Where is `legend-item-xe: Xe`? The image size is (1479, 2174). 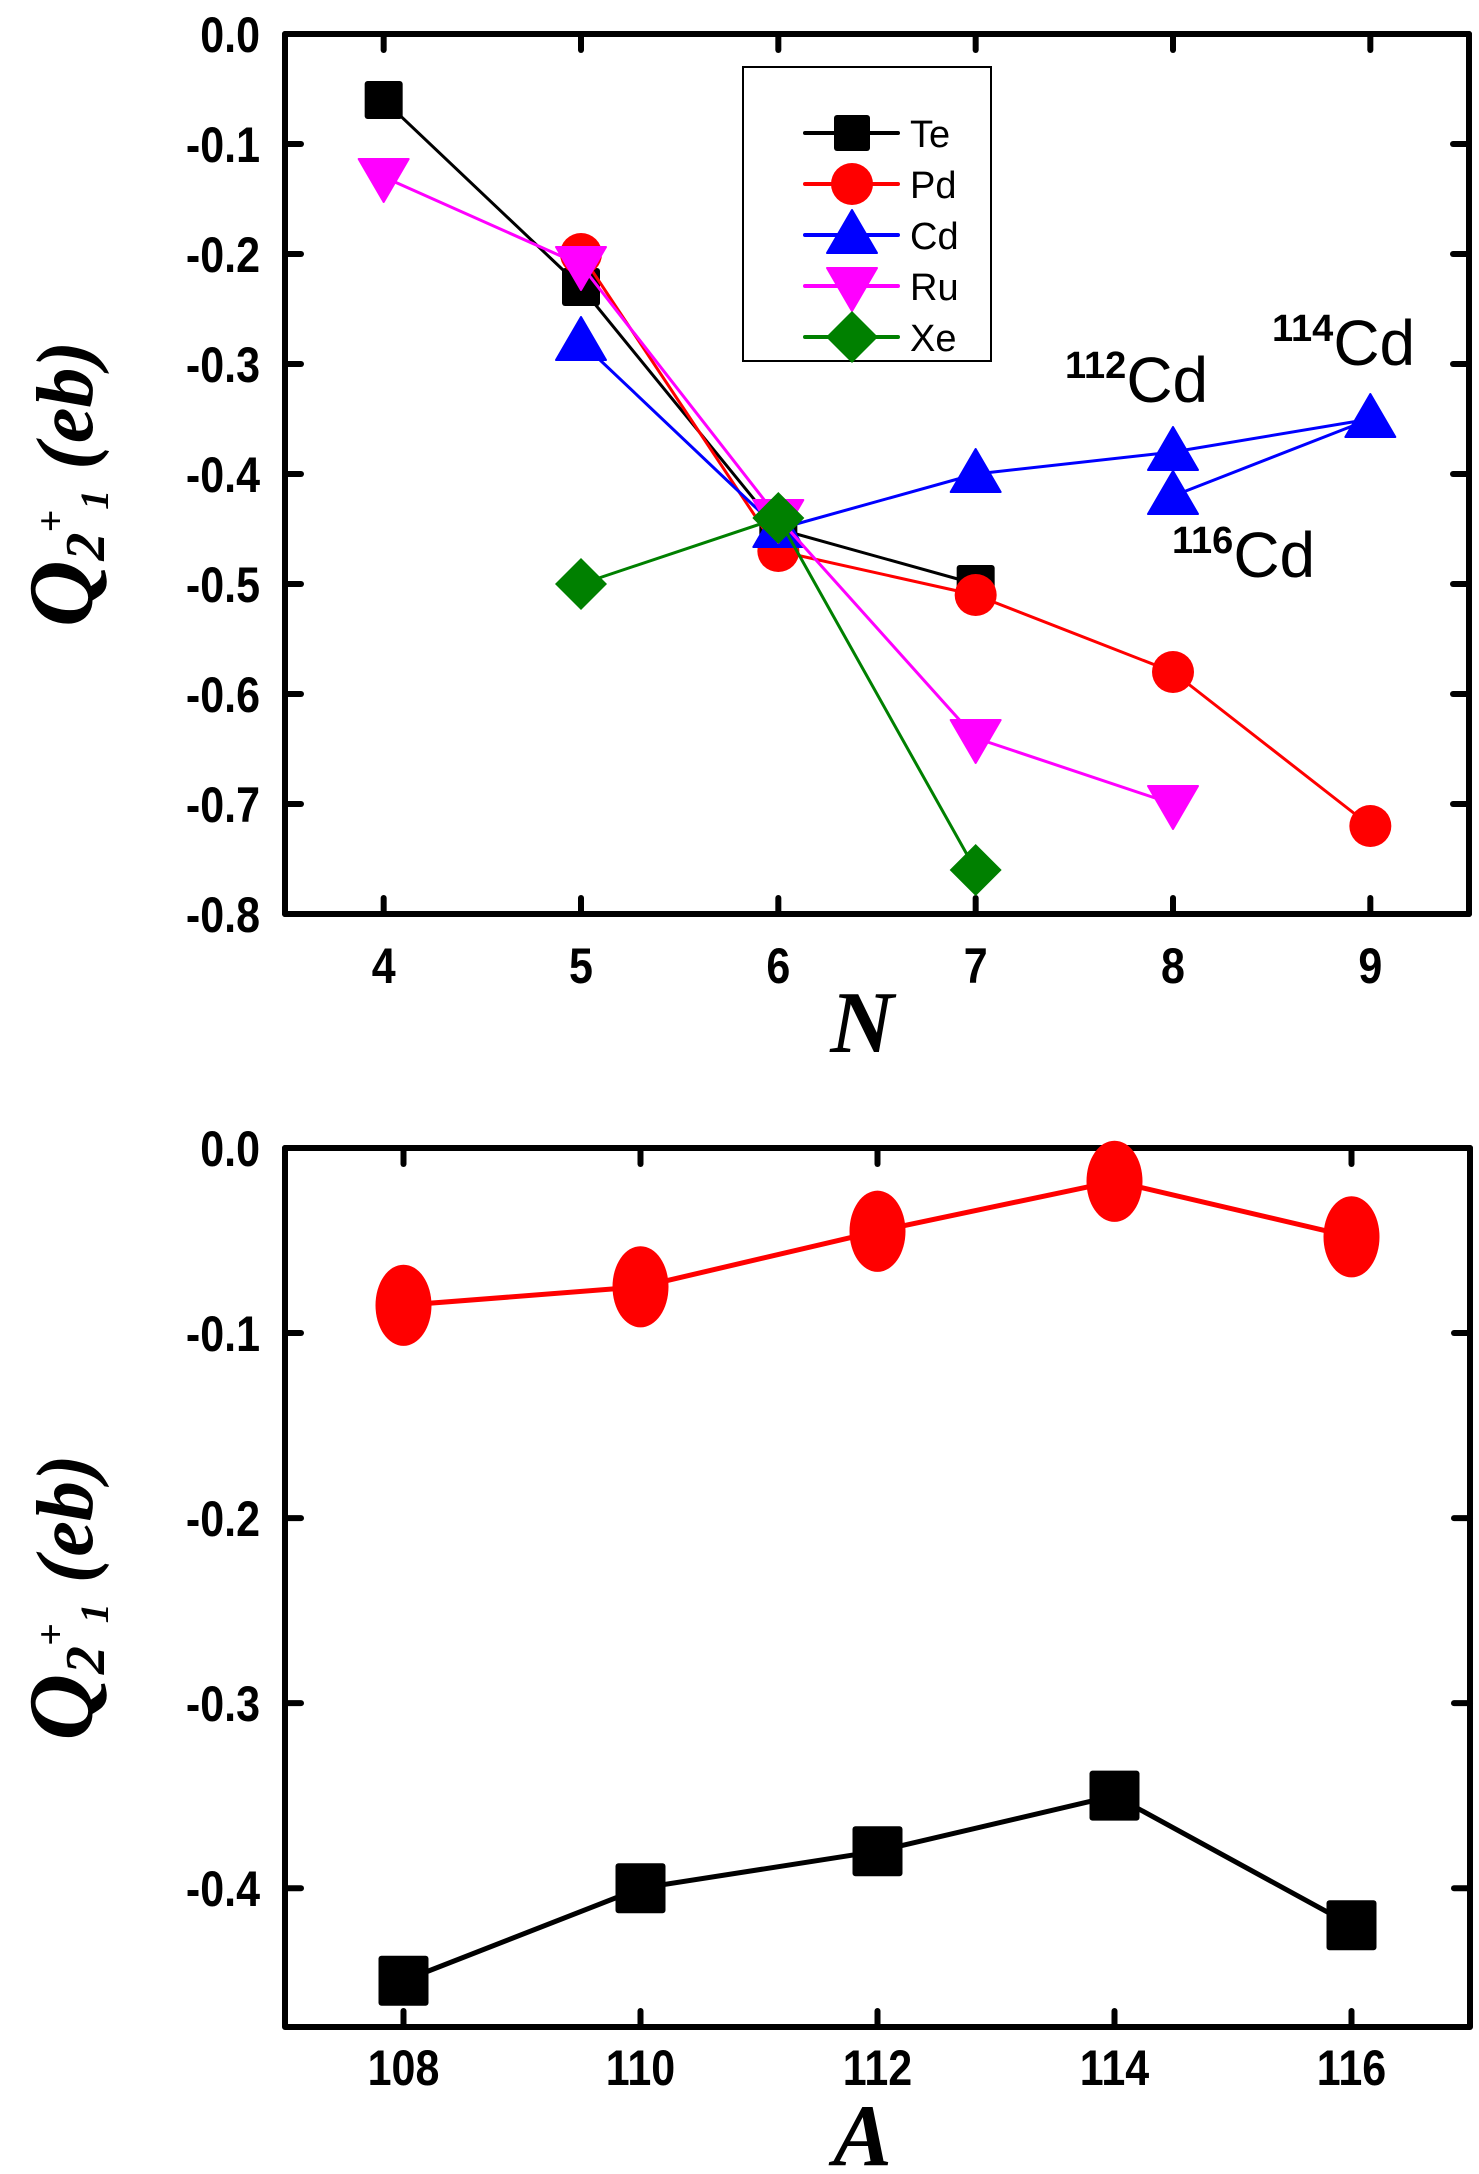 legend-item-xe: Xe is located at coordinates (879, 337).